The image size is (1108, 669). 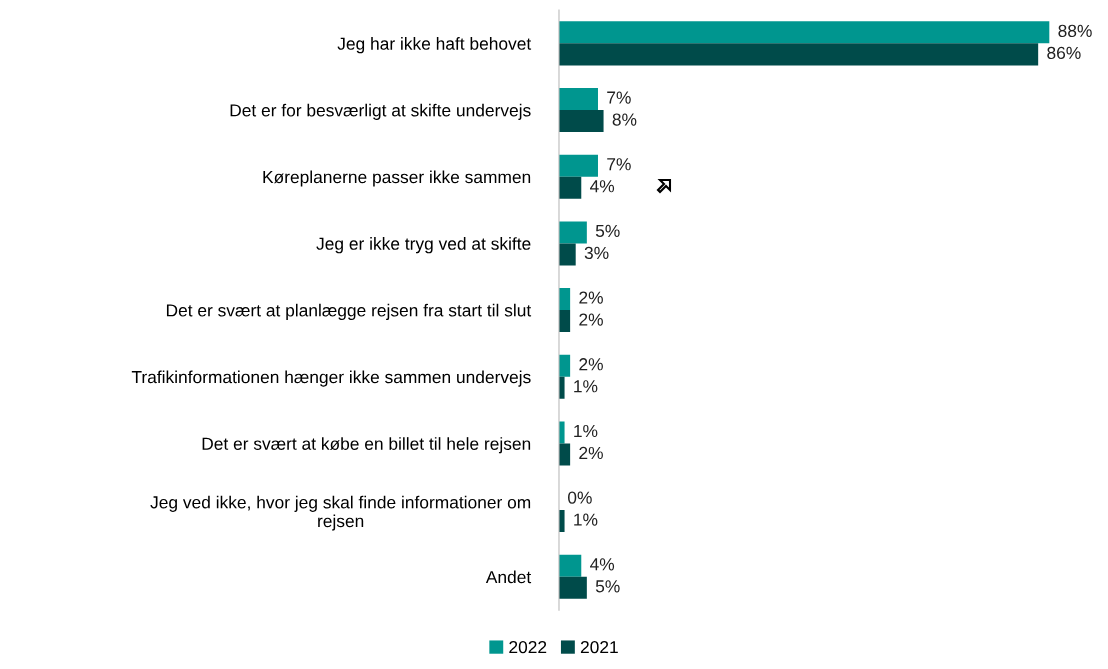 I want to click on y-tick-label: Det er svært at købe en billet til hele rejsen, so click(x=366, y=445).